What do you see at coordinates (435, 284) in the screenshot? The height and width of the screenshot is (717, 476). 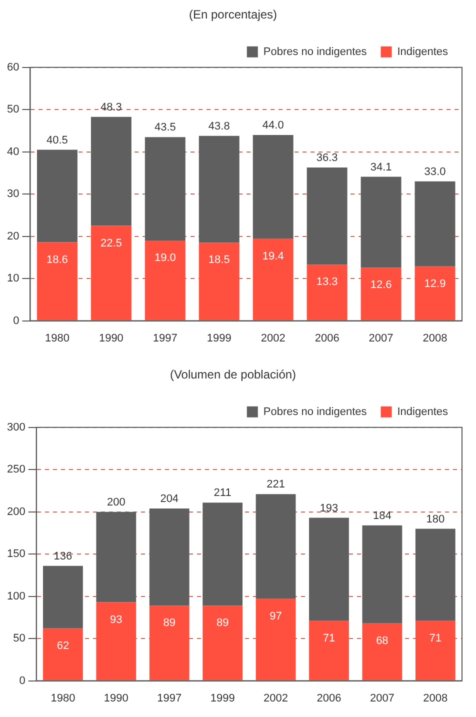 I see `data-label: 12.9` at bounding box center [435, 284].